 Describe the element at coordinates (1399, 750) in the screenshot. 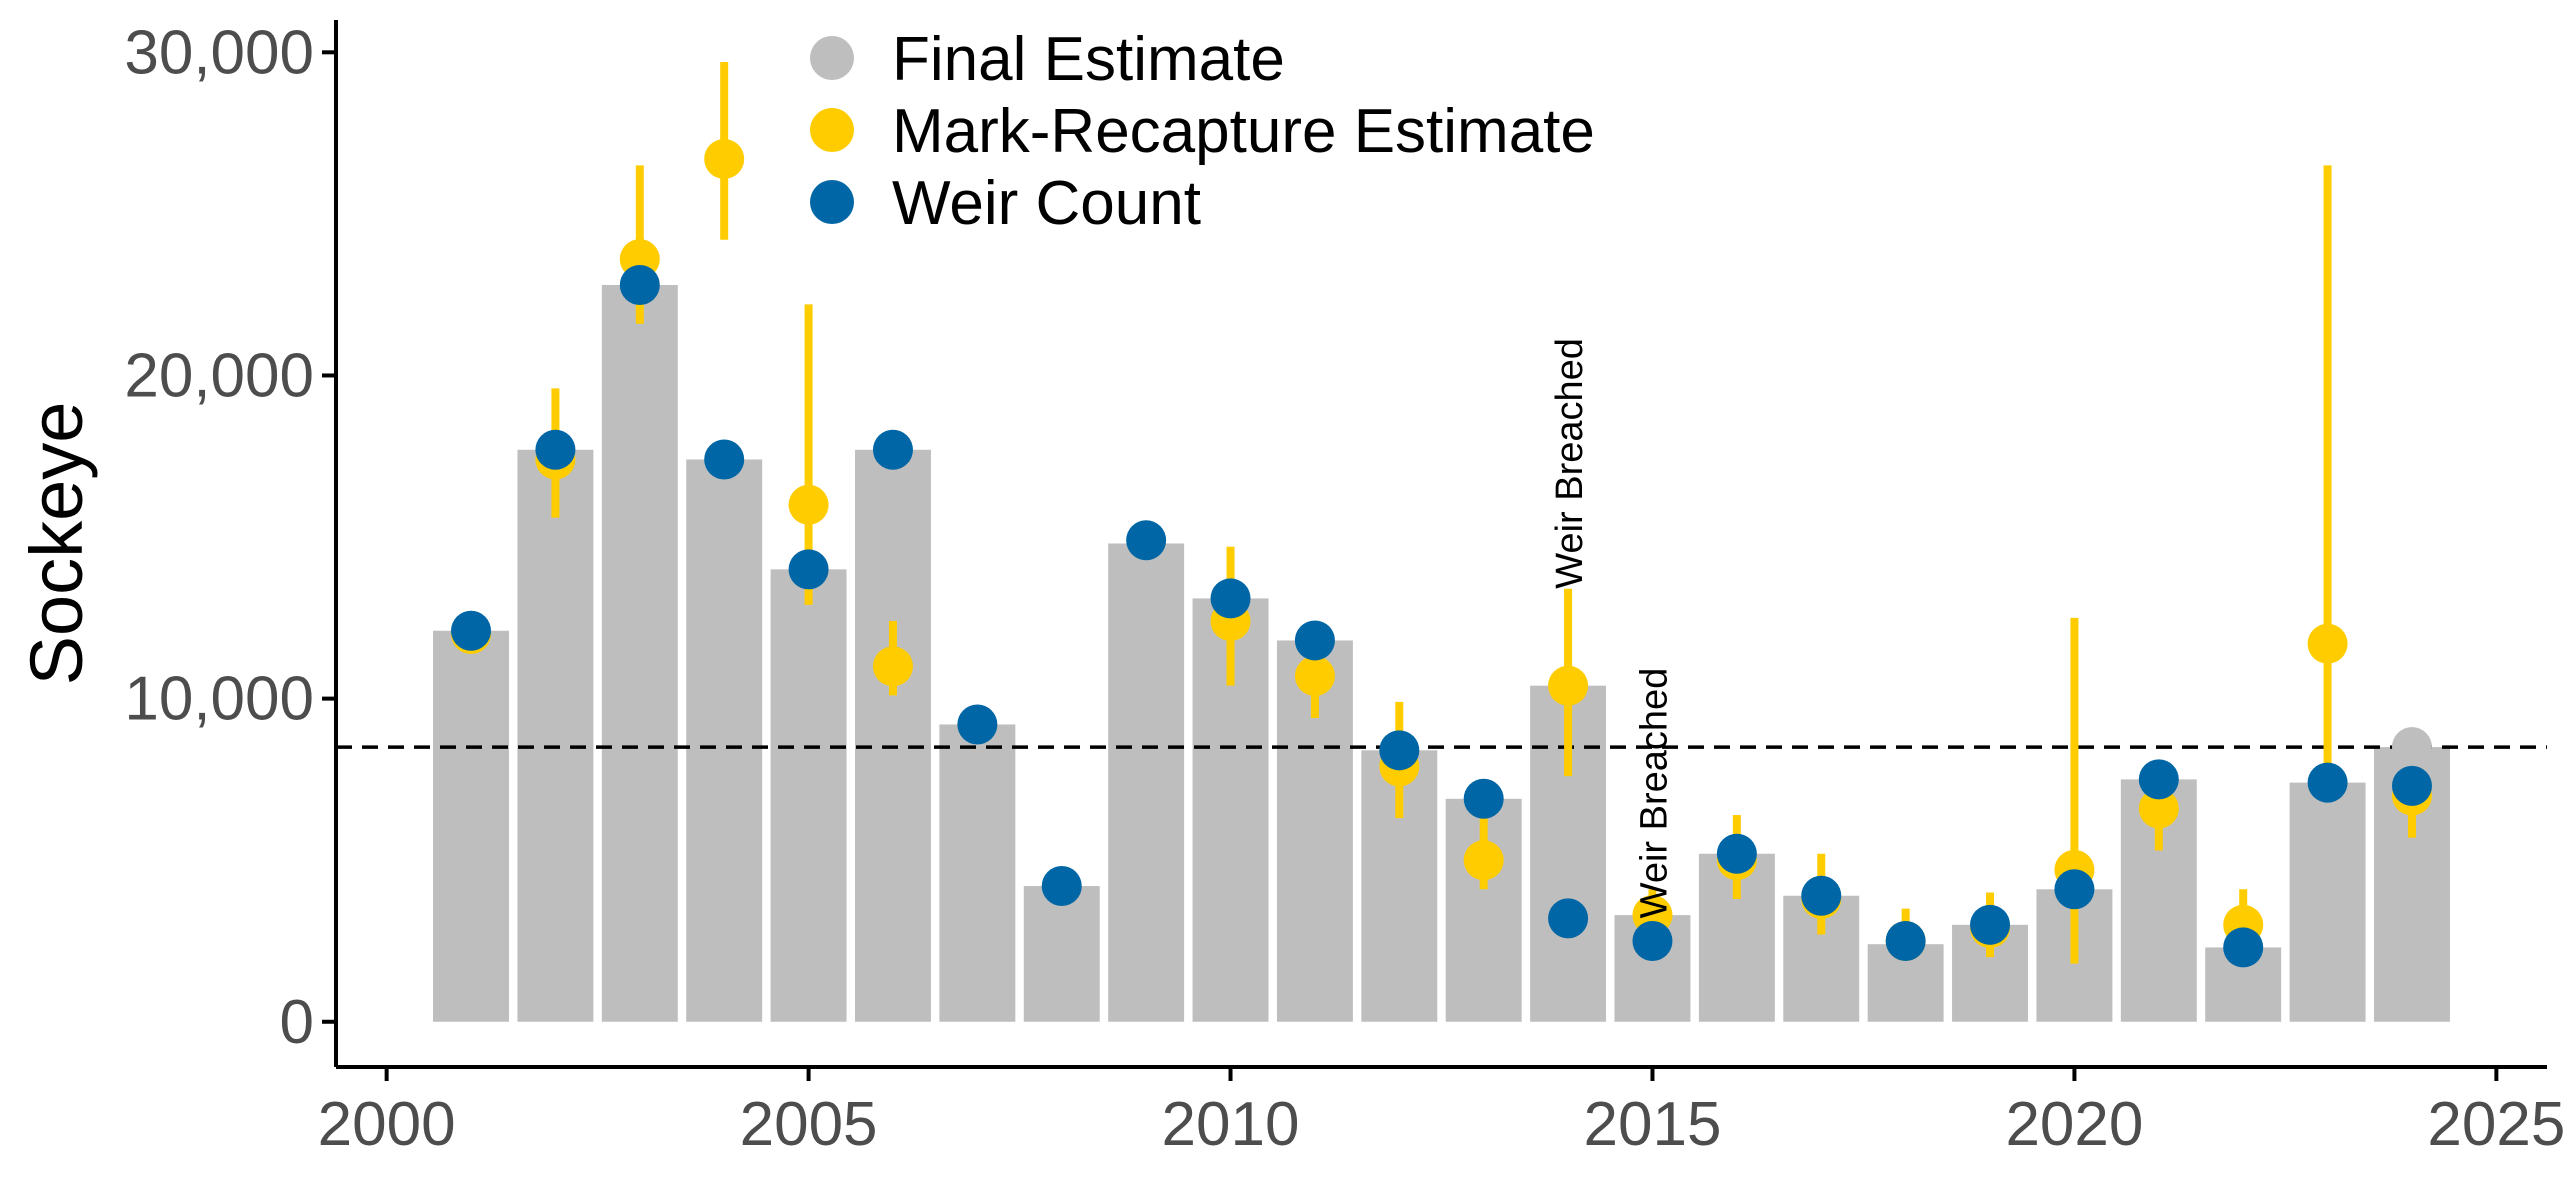

I see `point-weir-count-2012` at that location.